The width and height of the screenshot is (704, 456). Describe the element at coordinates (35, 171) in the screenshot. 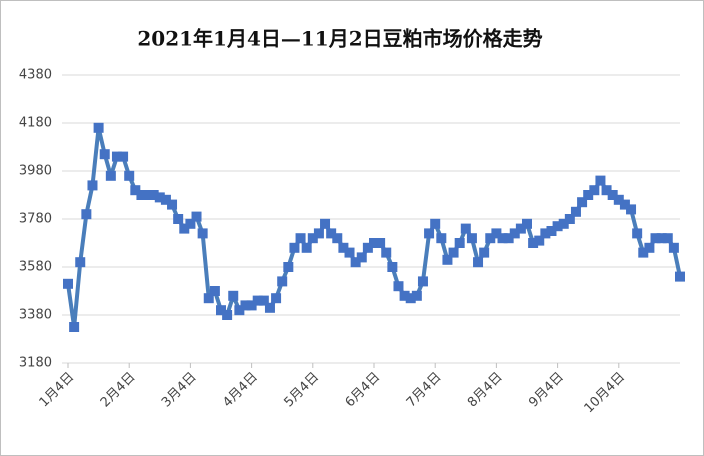

I see `y-tick-label: 3980` at that location.